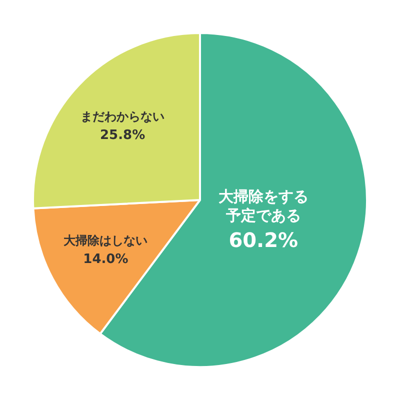 The image size is (400, 400). I want to click on slice-label: まだわからない, so click(122, 116).